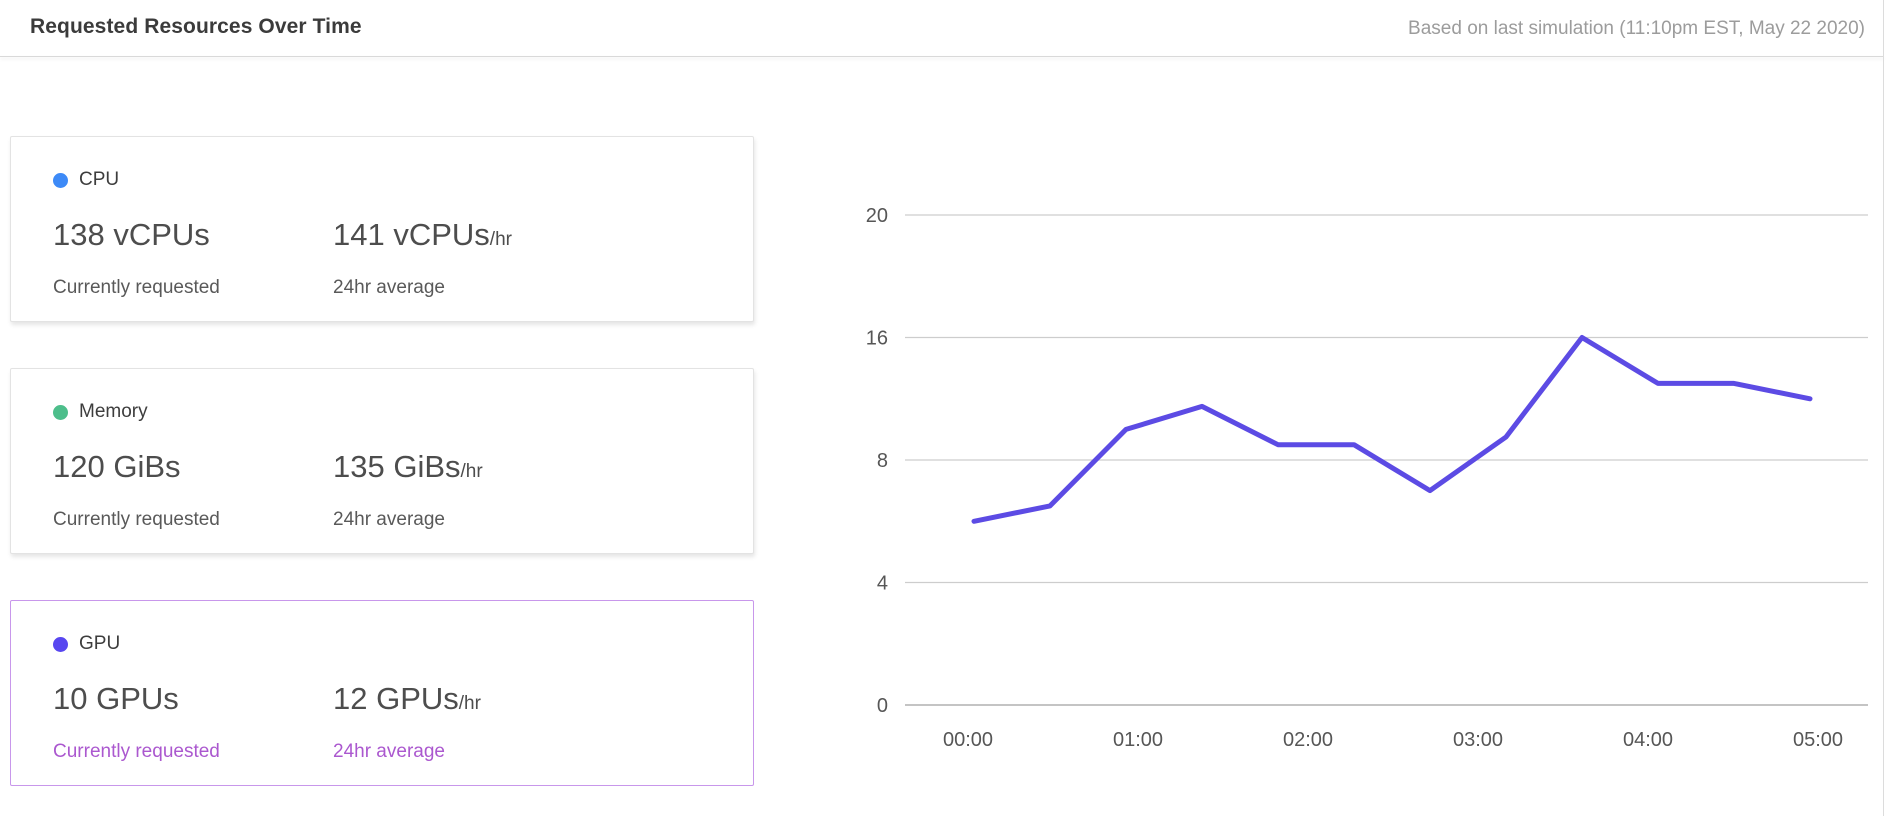 Image resolution: width=1890 pixels, height=816 pixels. Describe the element at coordinates (877, 339) in the screenshot. I see `y-axis-tick-label: 16` at that location.